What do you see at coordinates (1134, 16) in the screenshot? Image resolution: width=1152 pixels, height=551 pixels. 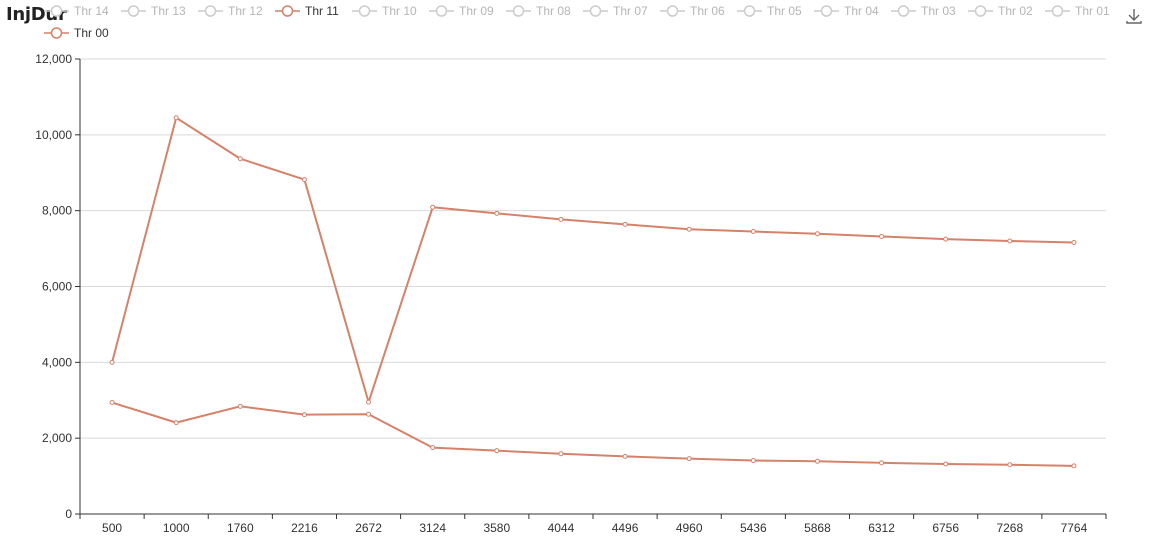 I see `download-icon` at bounding box center [1134, 16].